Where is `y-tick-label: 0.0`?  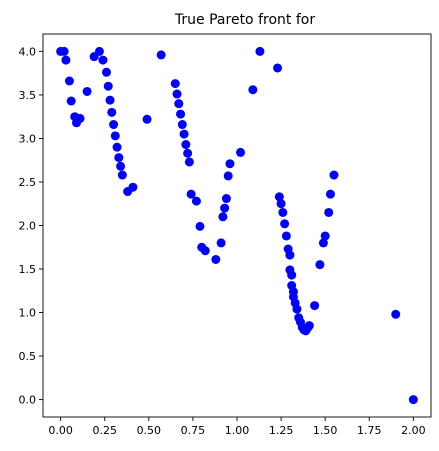 y-tick-label: 0.0 is located at coordinates (28, 400).